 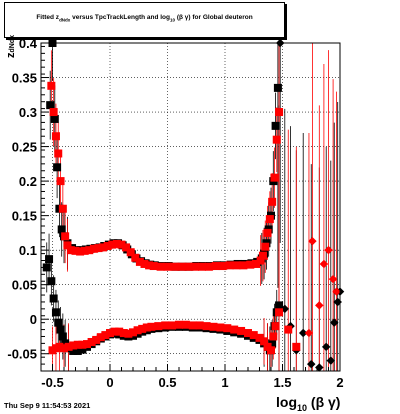 What do you see at coordinates (24, 216) in the screenshot?
I see `y-tick-label: 0.15` at bounding box center [24, 216].